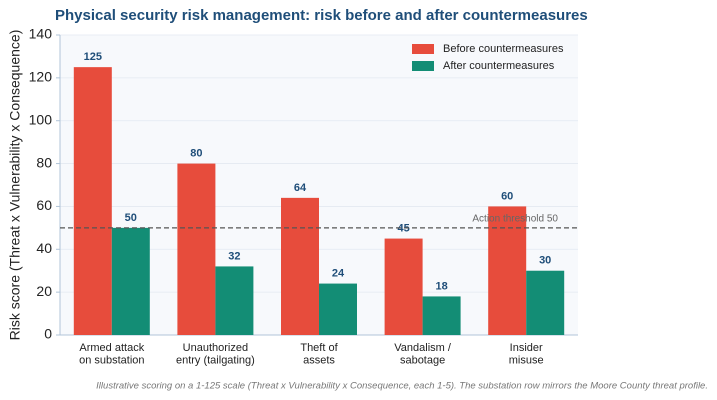 The width and height of the screenshot is (717, 400). Describe the element at coordinates (507, 196) in the screenshot. I see `value-label: 60` at that location.